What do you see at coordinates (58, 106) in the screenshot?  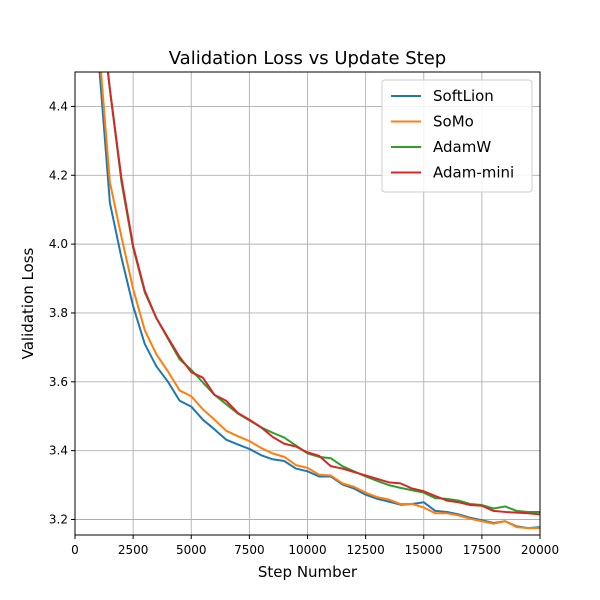 I see `y-tick-label: 4.4` at bounding box center [58, 106].